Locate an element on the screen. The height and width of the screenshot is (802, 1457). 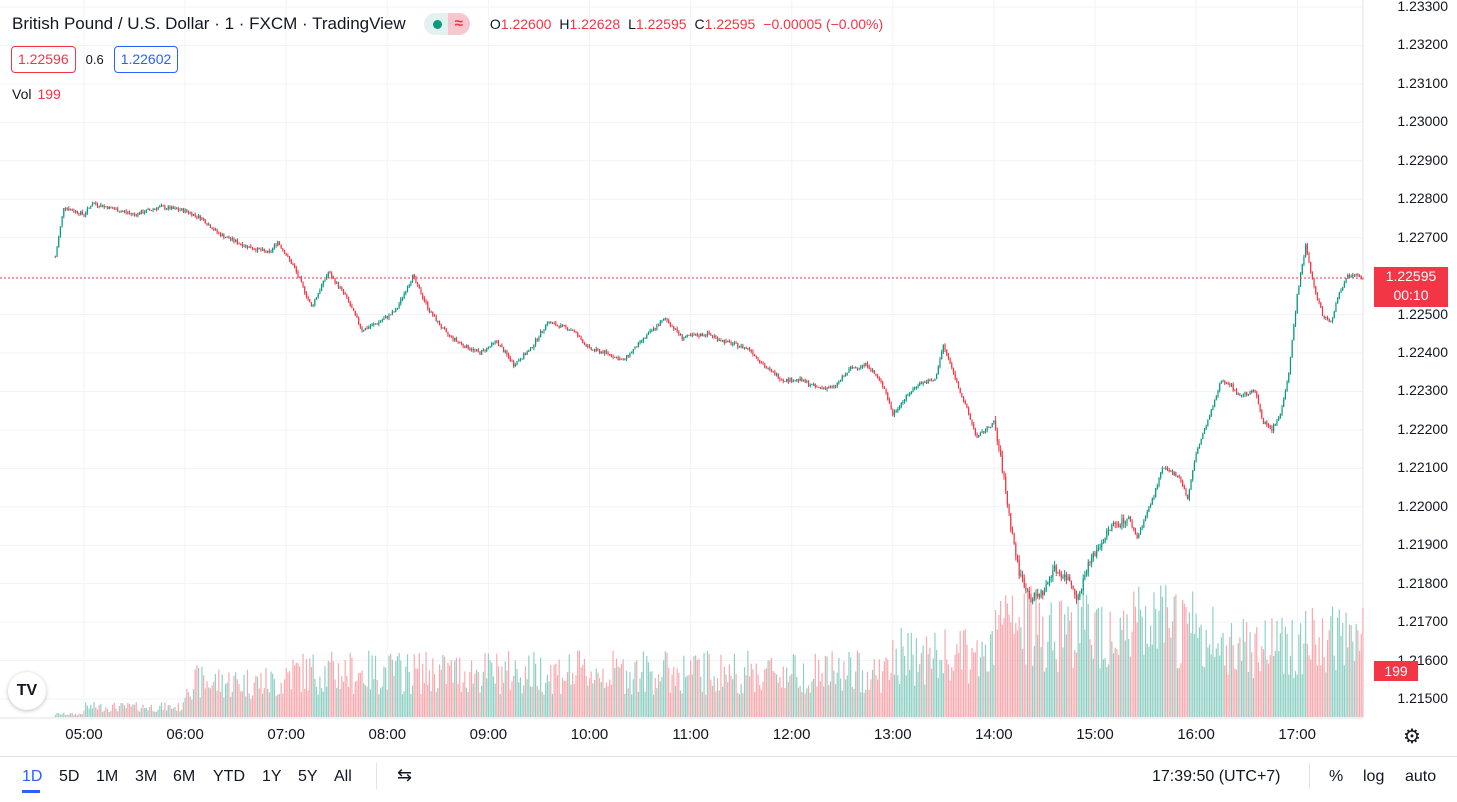
range-5d: 5D is located at coordinates (69, 776).